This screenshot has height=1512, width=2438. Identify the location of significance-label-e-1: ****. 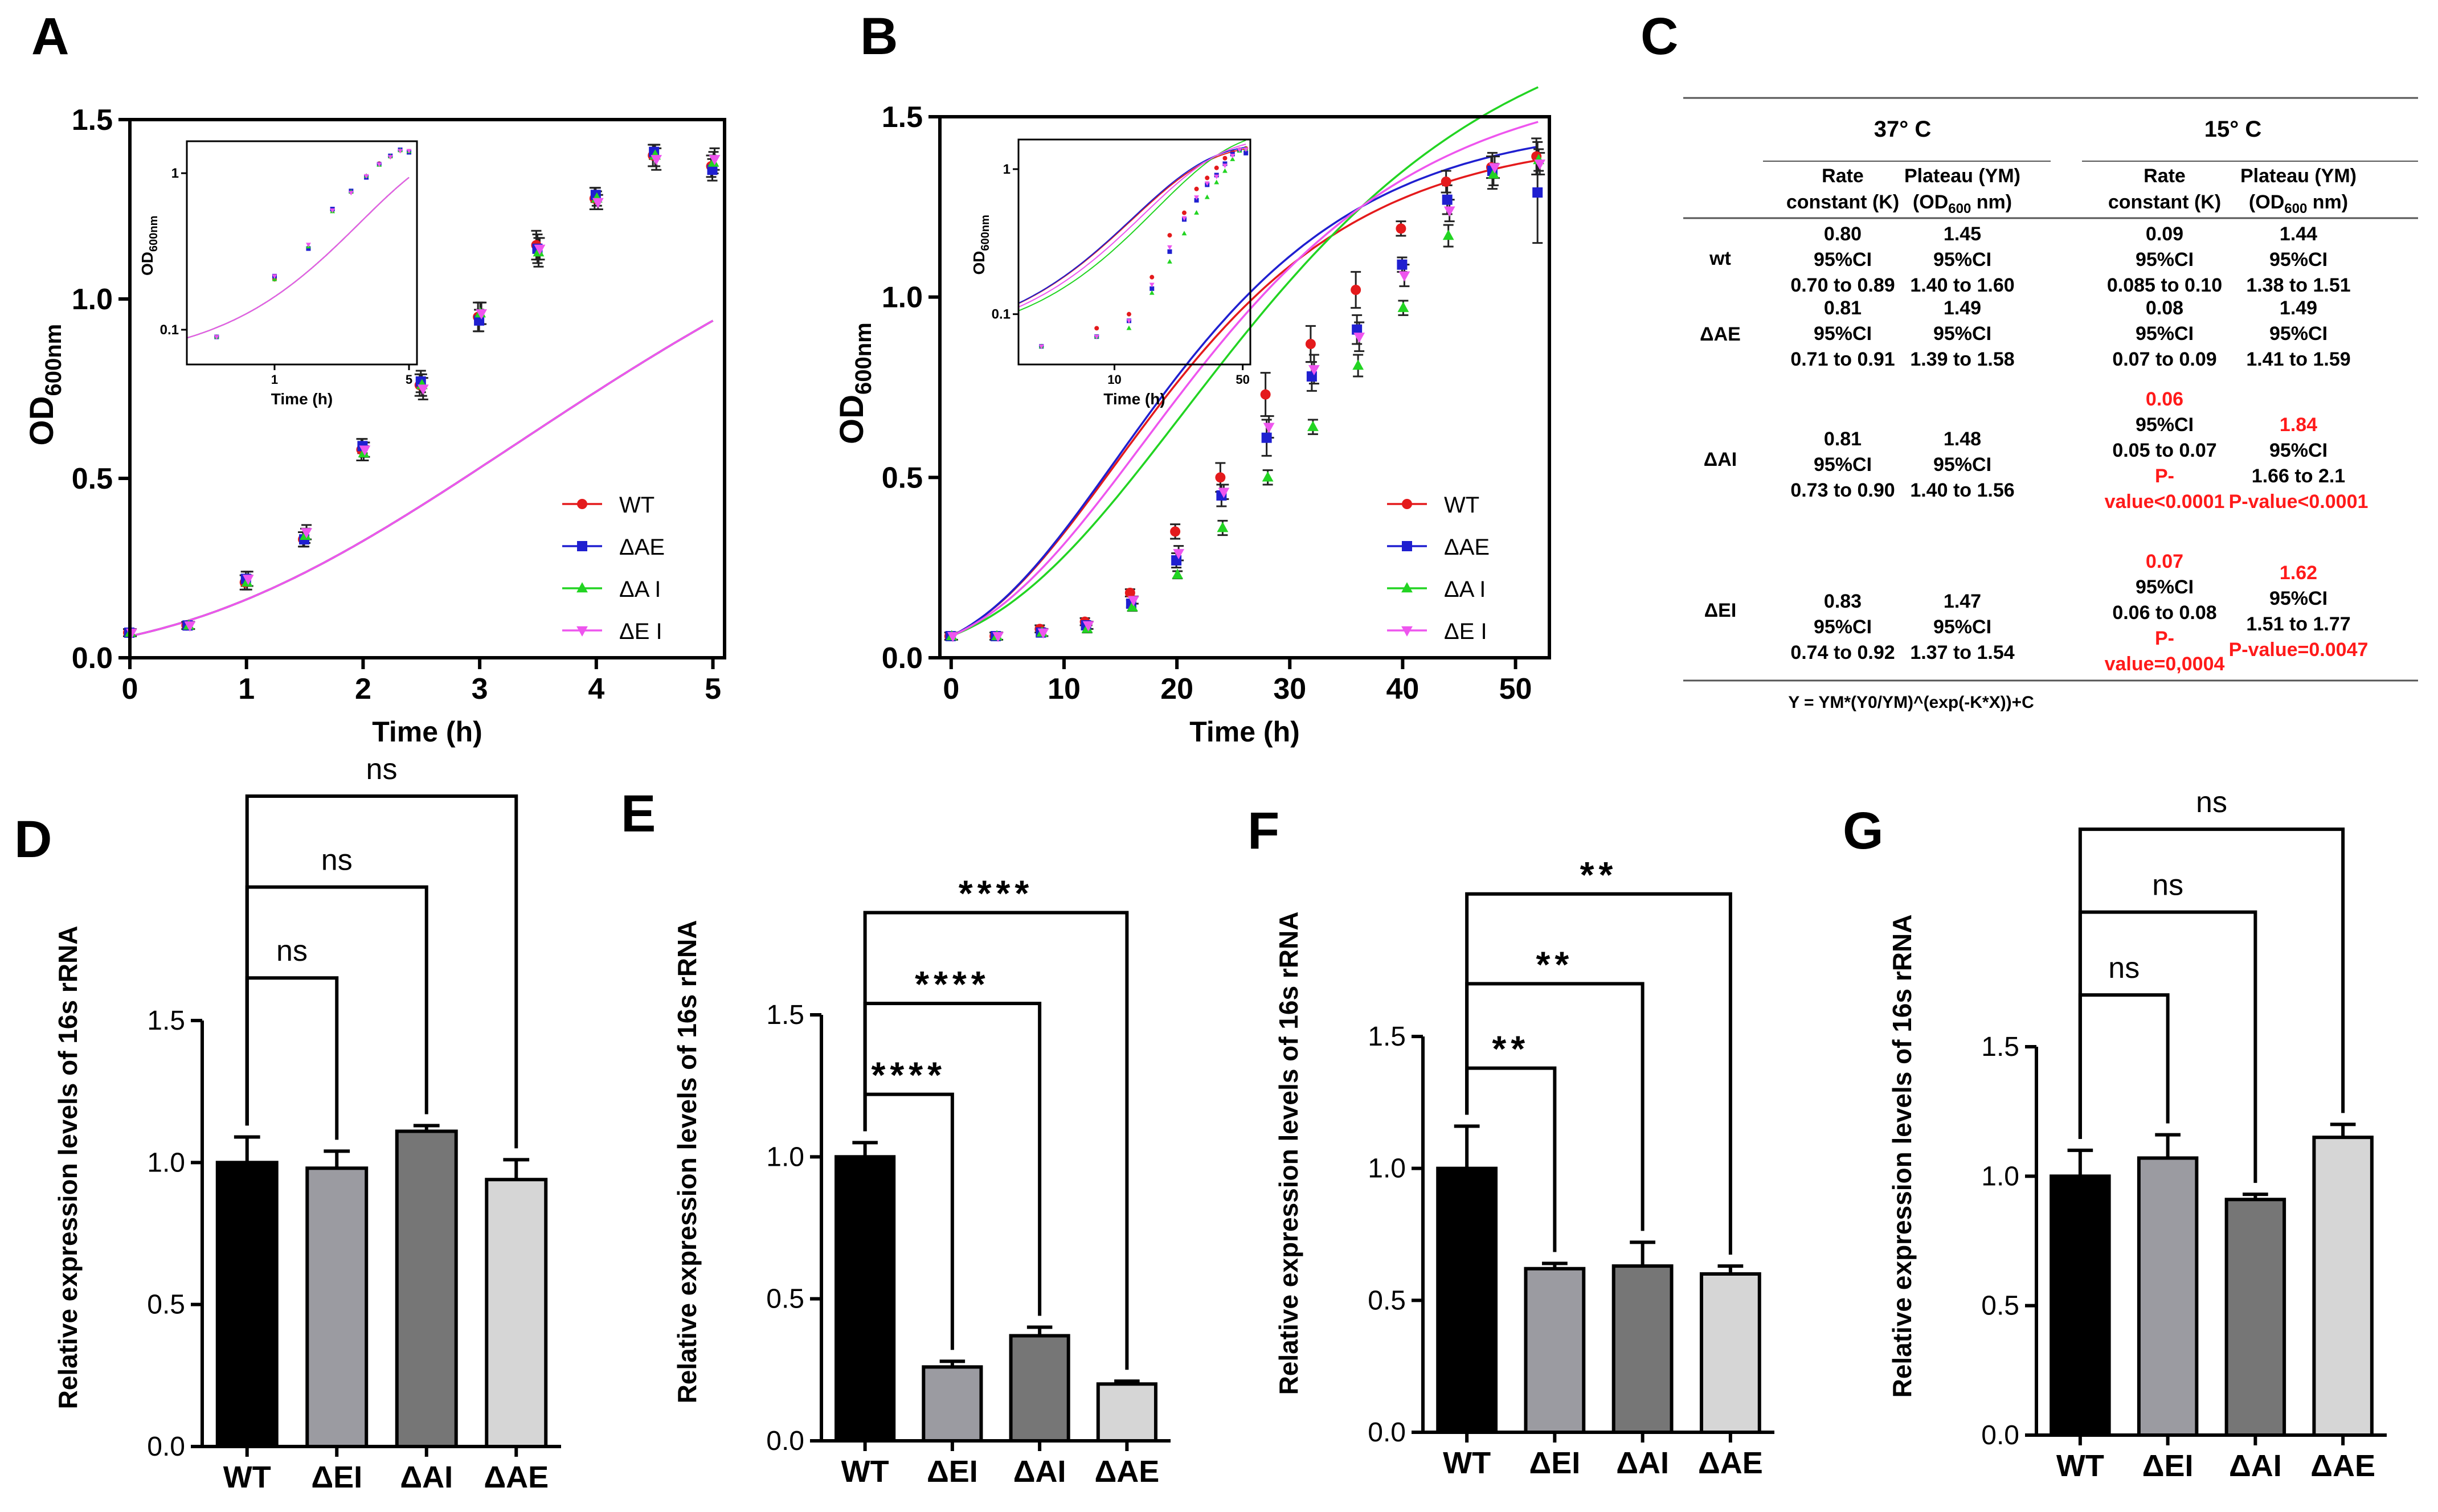
(952, 984).